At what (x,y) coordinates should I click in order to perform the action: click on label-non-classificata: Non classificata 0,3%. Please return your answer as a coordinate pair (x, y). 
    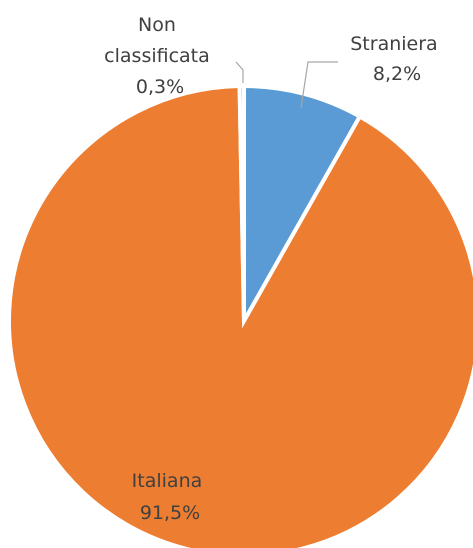
    Looking at the image, I should click on (160, 56).